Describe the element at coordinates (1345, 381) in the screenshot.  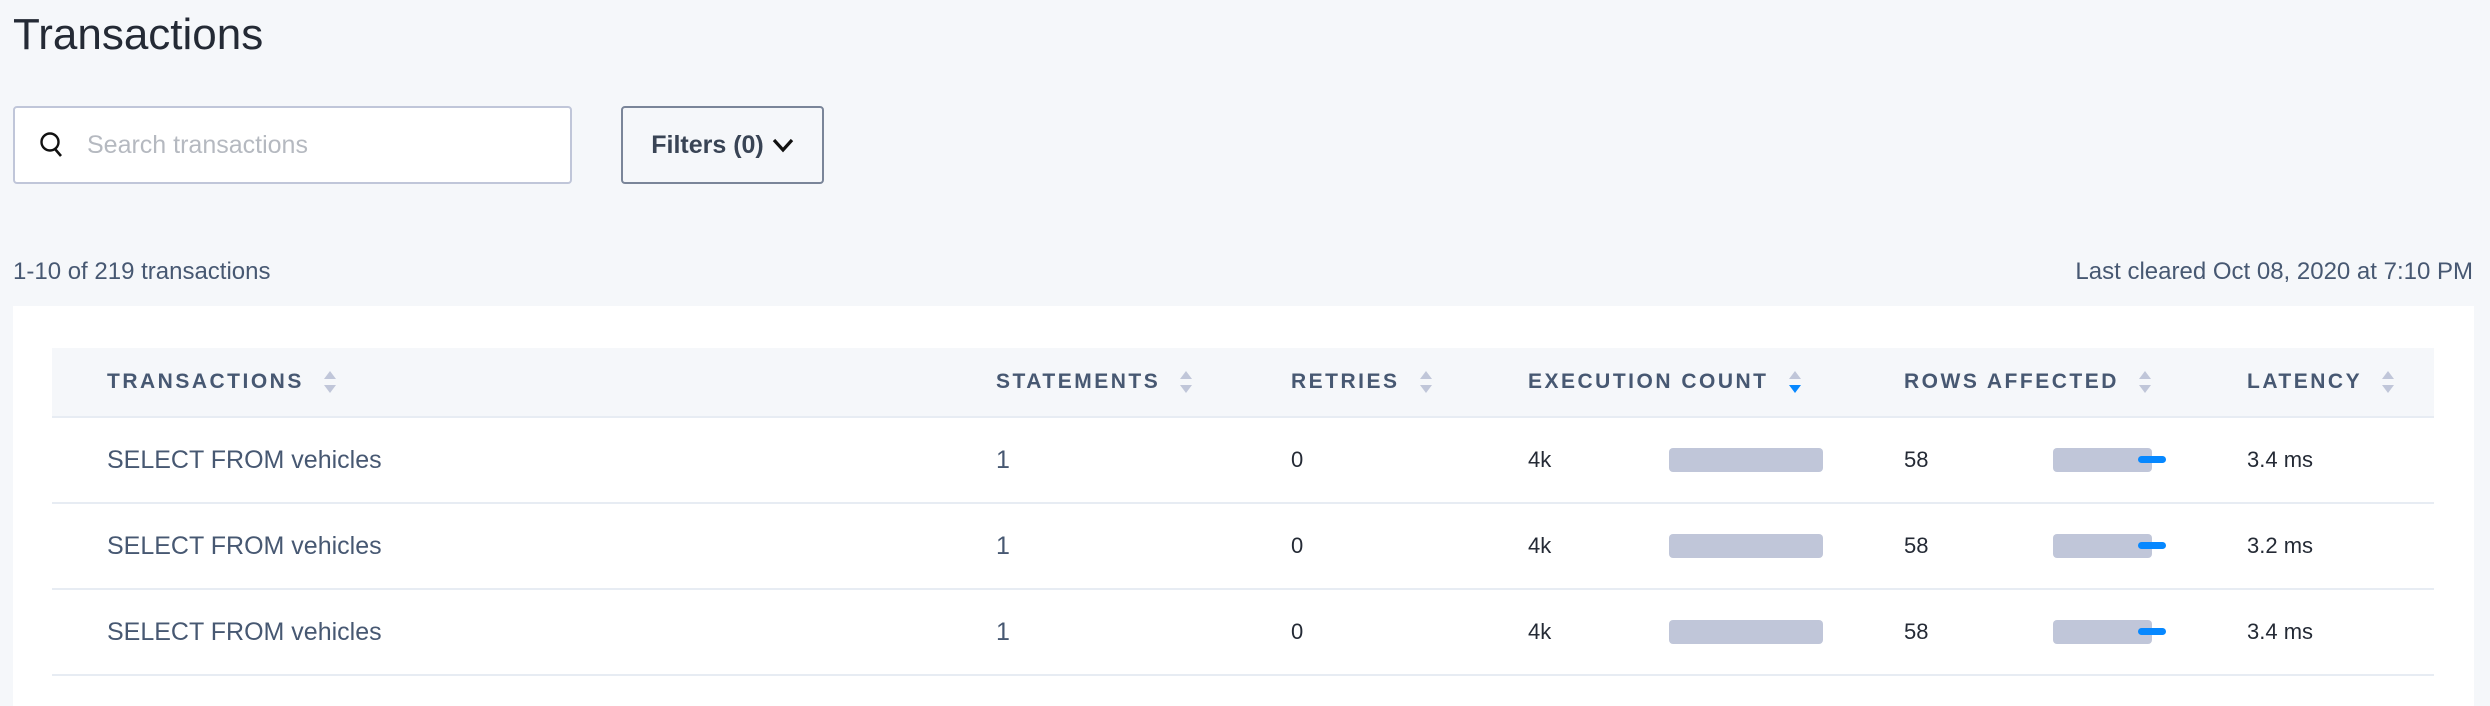
I see `column-label: RETRIES` at that location.